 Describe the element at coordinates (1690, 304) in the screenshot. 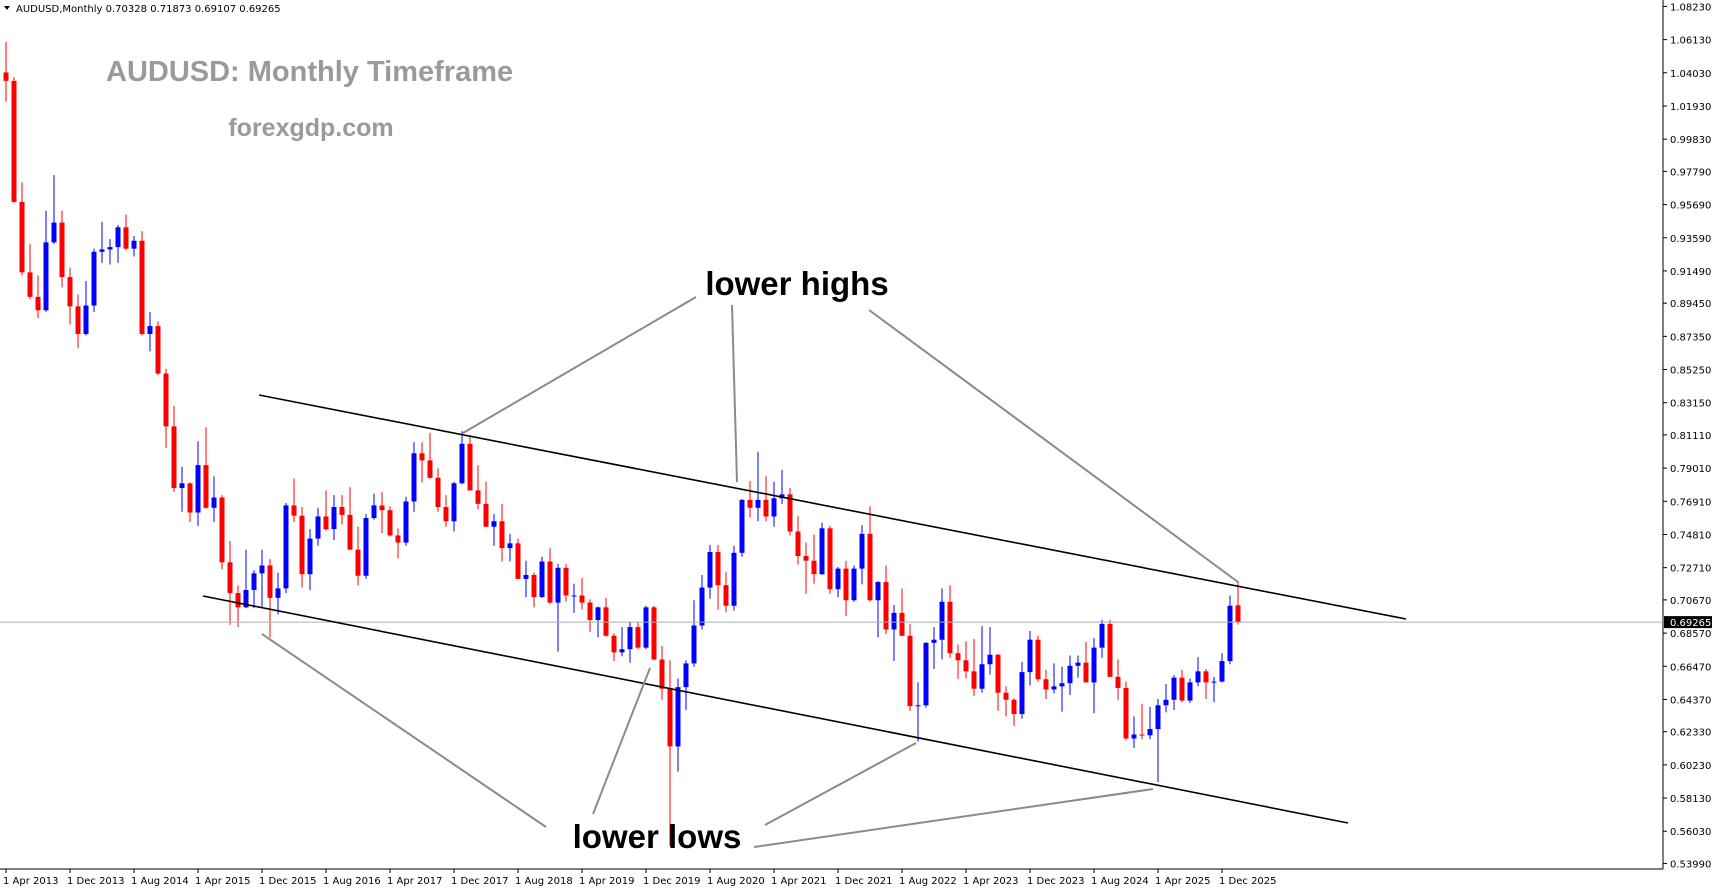

I see `y-tick-label: 0.89450` at that location.